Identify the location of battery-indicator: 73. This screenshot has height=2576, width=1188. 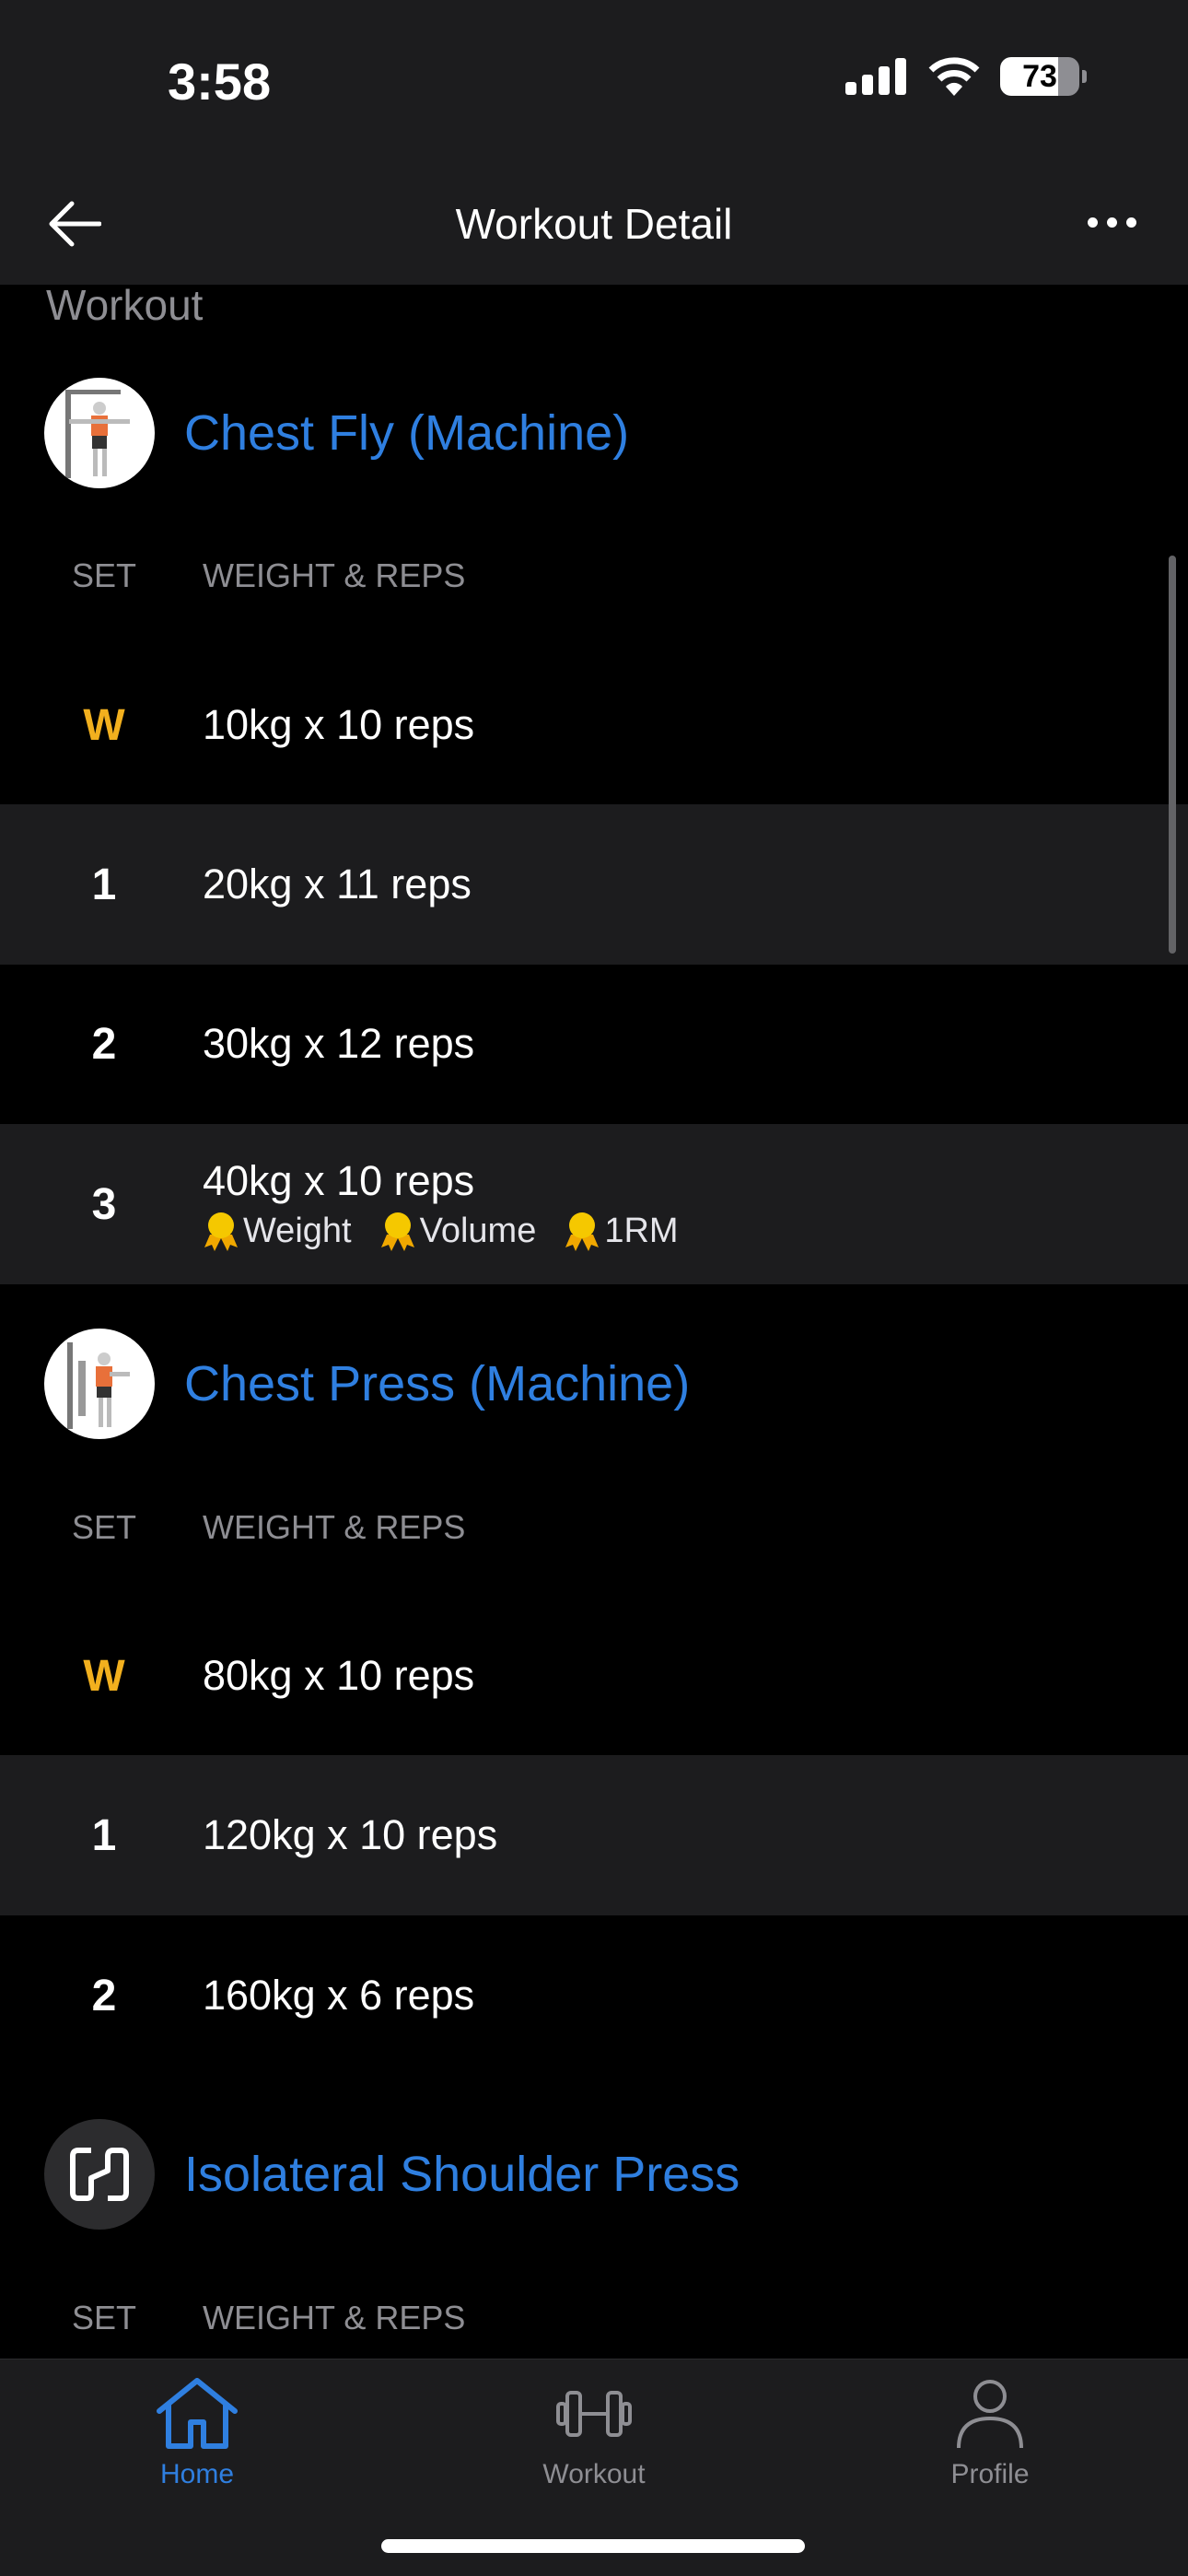
(1043, 76).